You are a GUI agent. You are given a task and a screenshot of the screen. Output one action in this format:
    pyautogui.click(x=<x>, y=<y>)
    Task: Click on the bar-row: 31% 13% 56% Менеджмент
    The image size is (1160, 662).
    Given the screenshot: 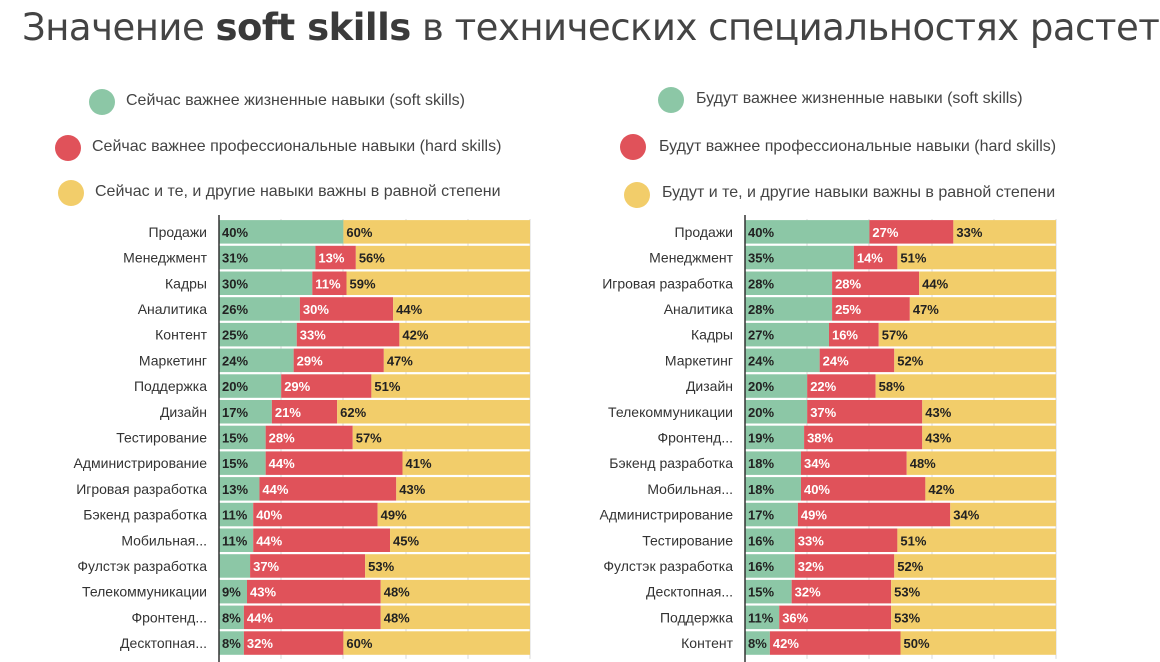 What is the action you would take?
    pyautogui.click(x=326, y=257)
    